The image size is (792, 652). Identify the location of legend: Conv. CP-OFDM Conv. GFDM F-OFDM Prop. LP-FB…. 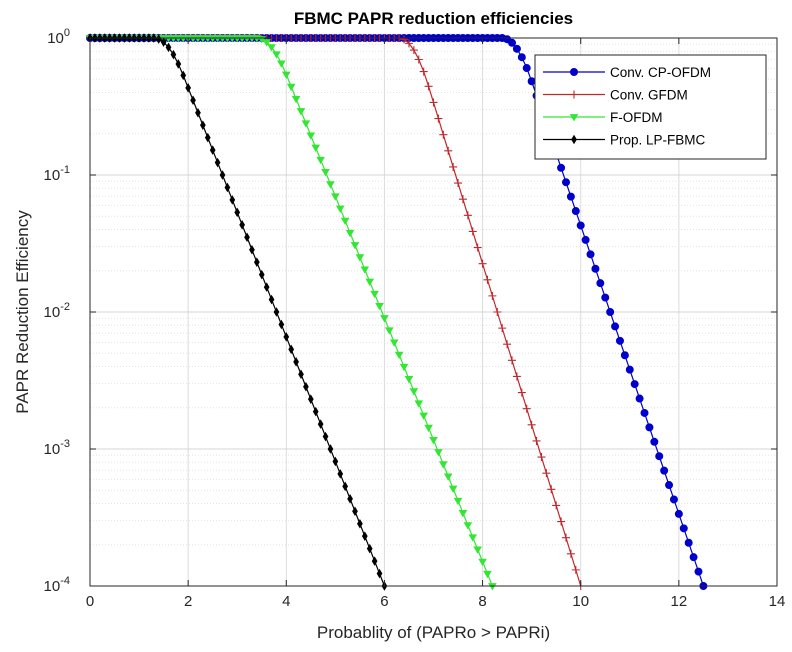
(650, 107).